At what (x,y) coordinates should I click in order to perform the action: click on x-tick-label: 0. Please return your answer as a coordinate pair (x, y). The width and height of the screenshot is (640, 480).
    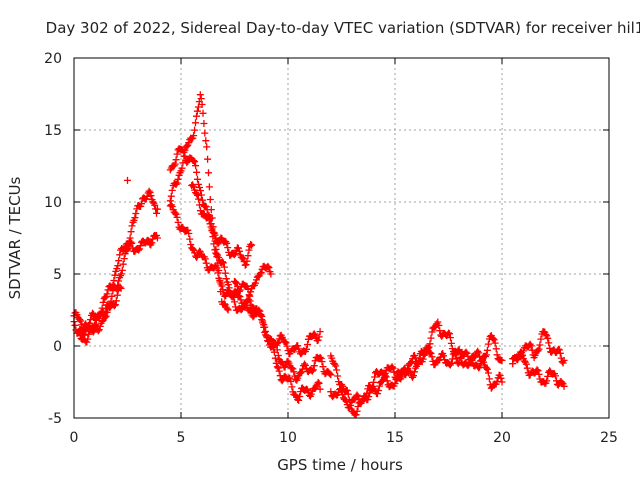
    Looking at the image, I should click on (74, 438).